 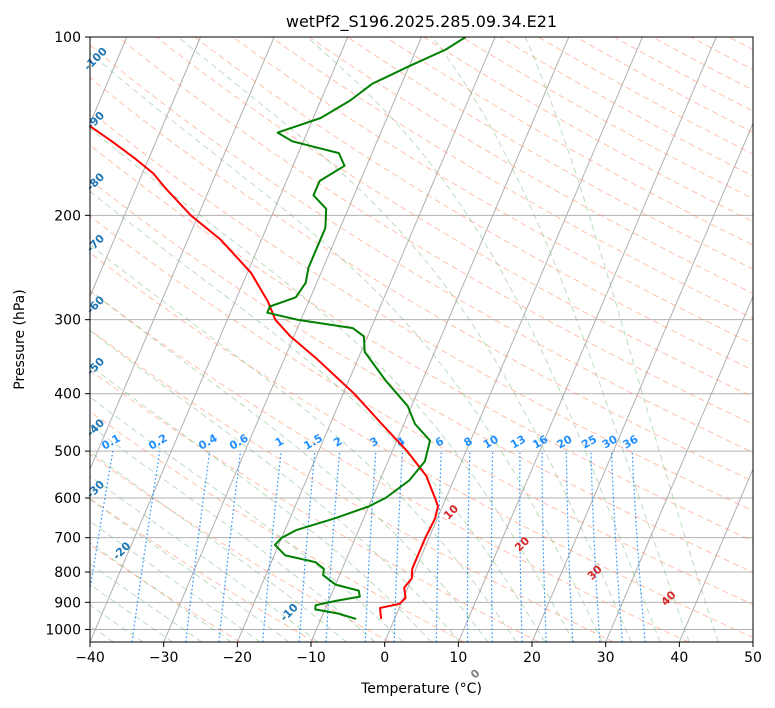 What do you see at coordinates (491, 441) in the screenshot?
I see `mixing-ratio-label: 10` at bounding box center [491, 441].